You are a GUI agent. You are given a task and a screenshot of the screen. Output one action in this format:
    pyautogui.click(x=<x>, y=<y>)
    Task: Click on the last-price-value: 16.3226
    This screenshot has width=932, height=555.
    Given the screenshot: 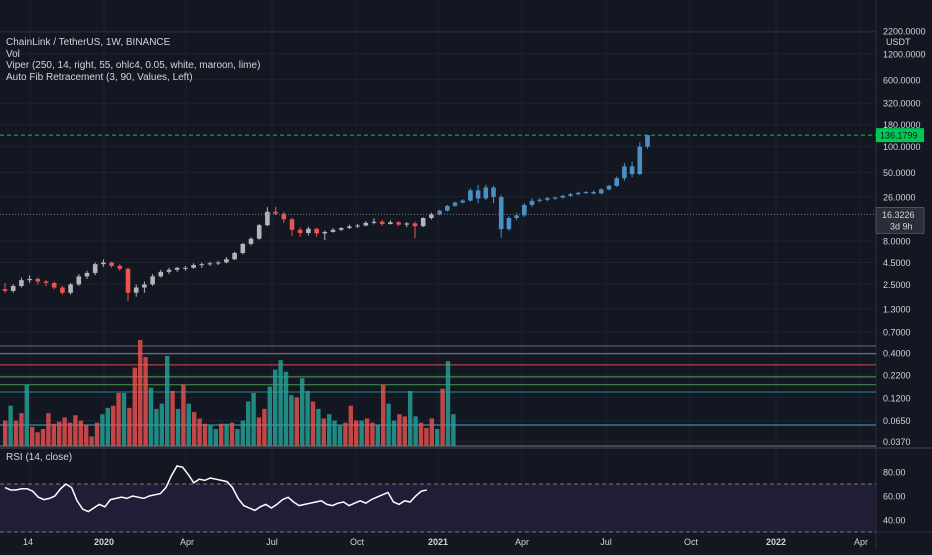 What is the action you would take?
    pyautogui.click(x=898, y=215)
    